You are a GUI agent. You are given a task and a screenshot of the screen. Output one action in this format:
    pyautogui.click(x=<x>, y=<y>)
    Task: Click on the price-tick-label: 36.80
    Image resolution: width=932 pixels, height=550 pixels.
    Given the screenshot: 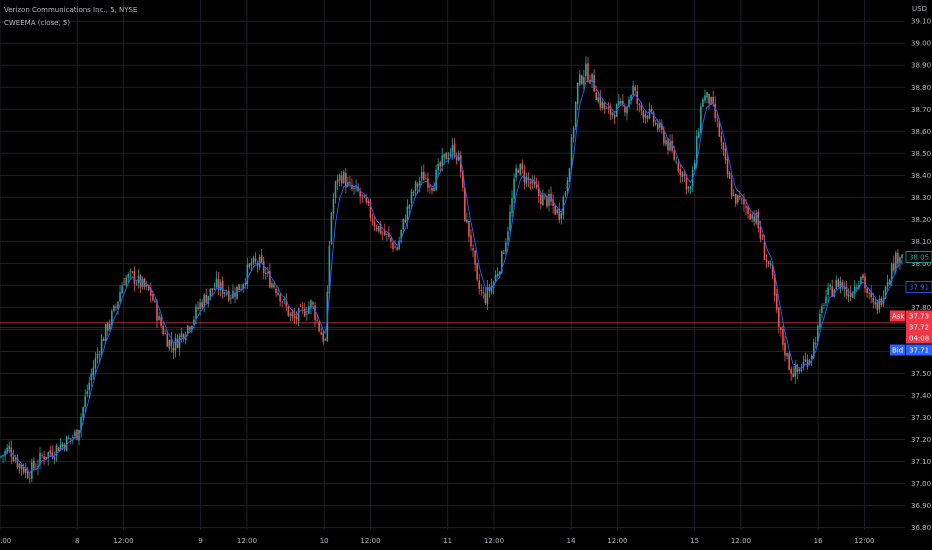 What is the action you would take?
    pyautogui.click(x=921, y=528)
    